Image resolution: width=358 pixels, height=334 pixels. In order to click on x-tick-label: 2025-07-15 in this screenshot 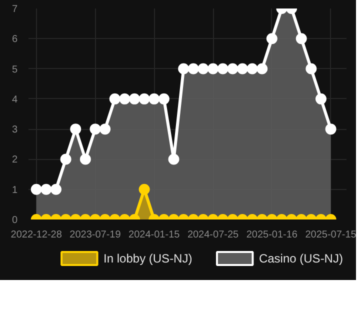, I will do `click(331, 235)`.